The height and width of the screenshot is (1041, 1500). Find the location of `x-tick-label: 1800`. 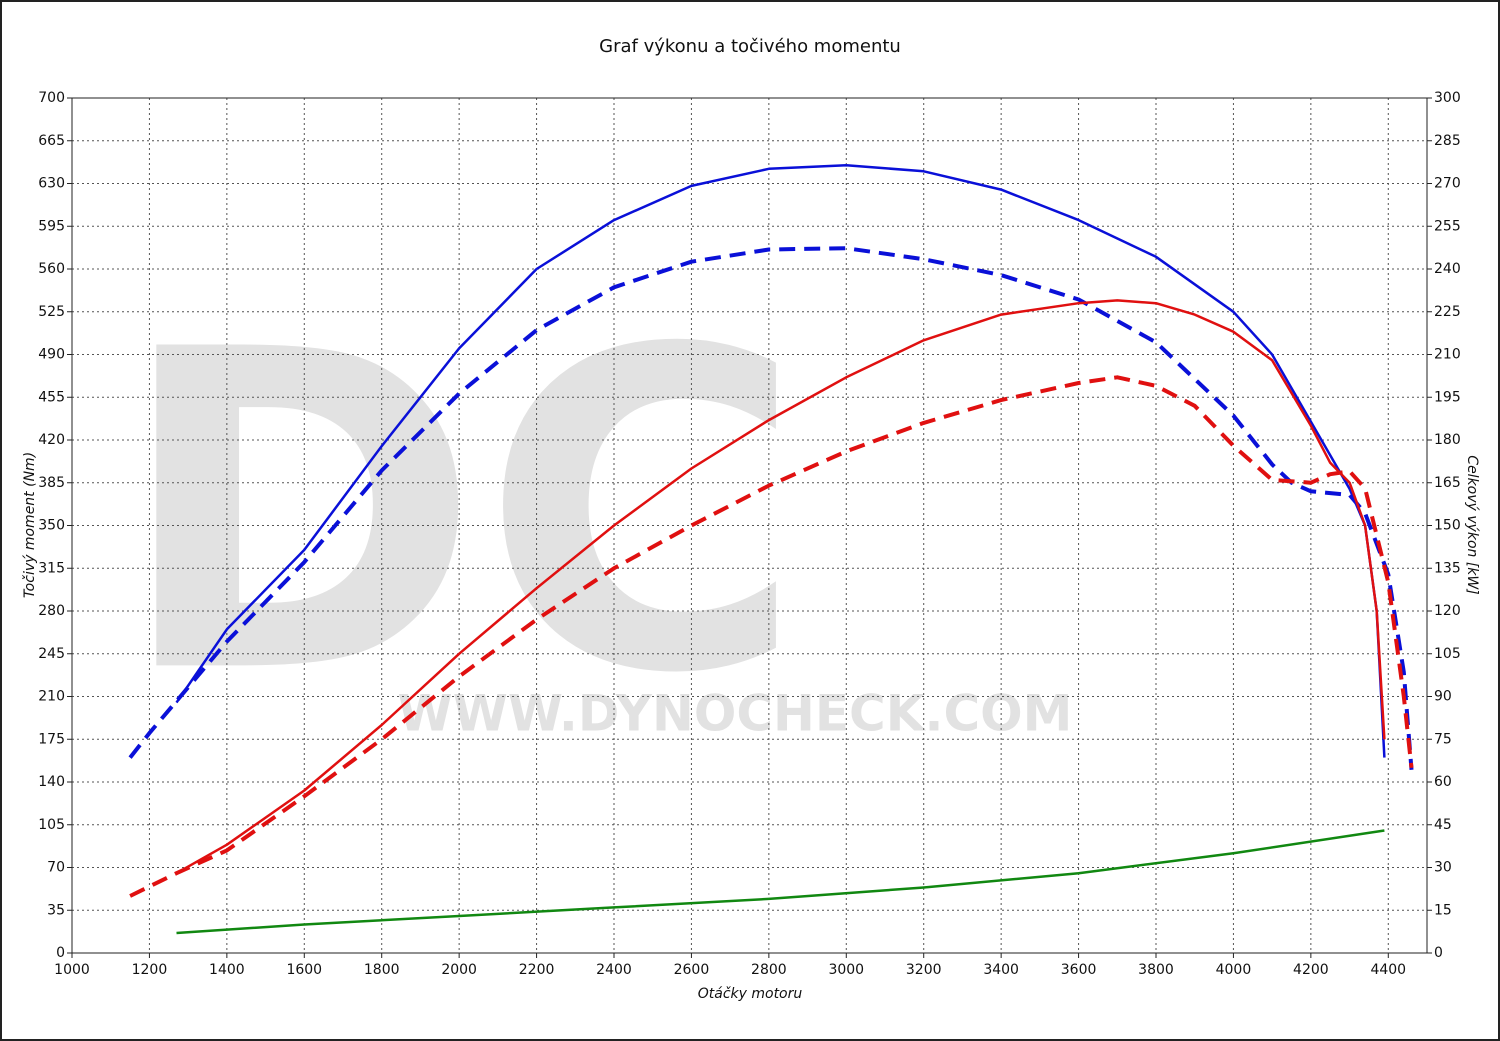

x-tick-label: 1800 is located at coordinates (382, 970).